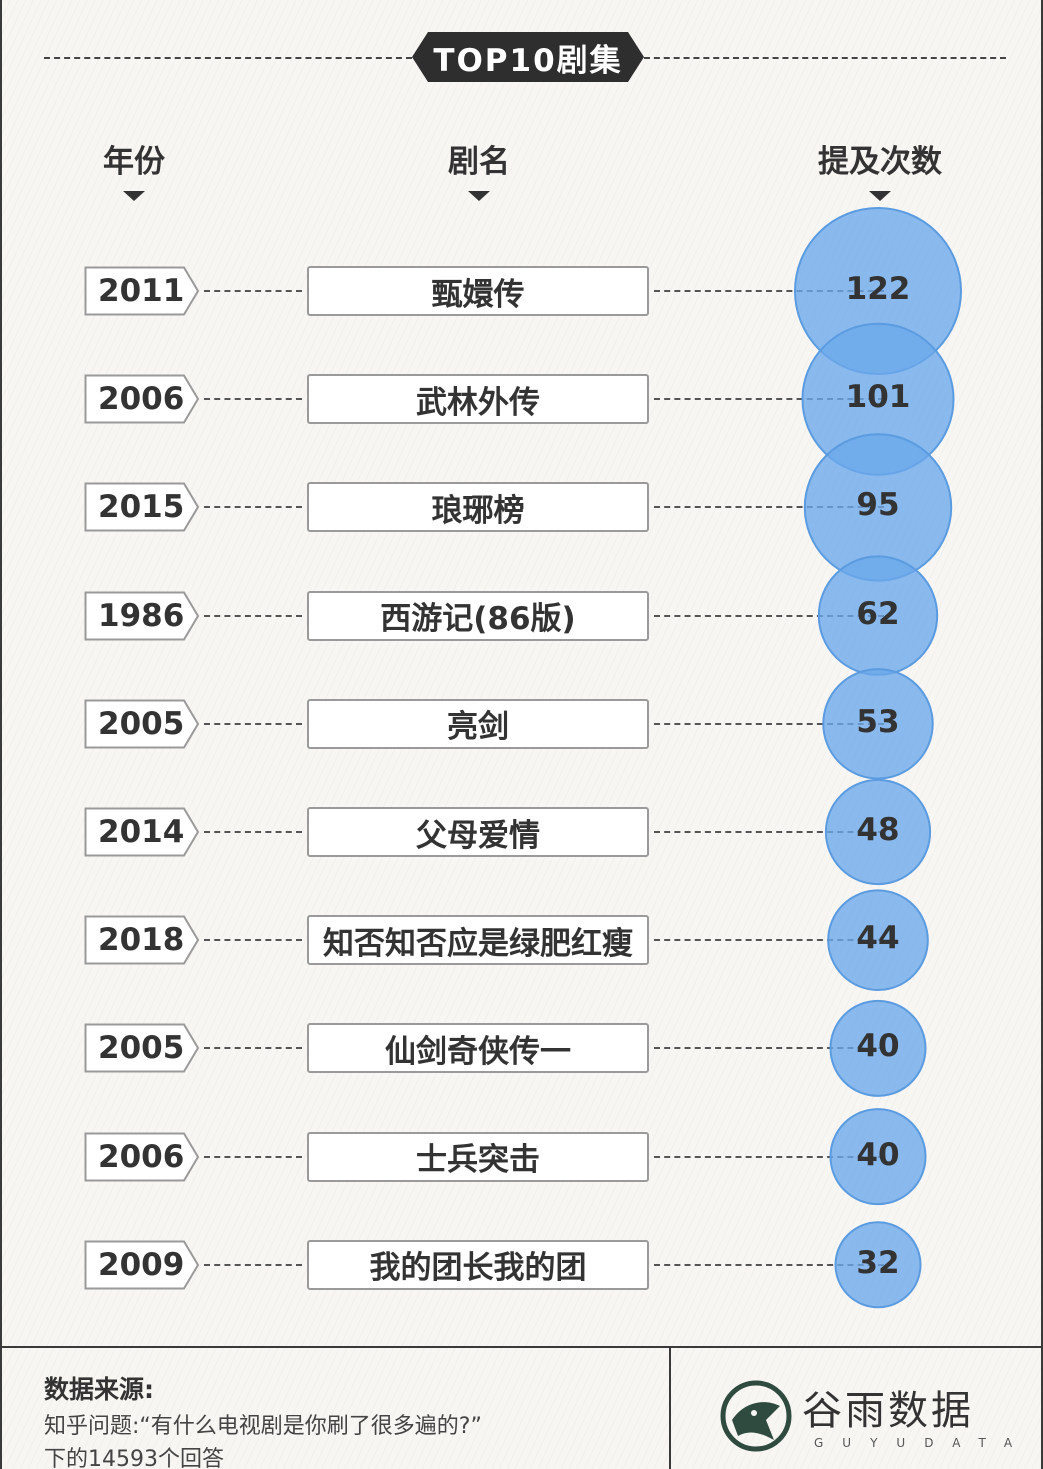 Image resolution: width=1043 pixels, height=1469 pixels. Describe the element at coordinates (825, 58) in the screenshot. I see `title-divider-right` at that location.